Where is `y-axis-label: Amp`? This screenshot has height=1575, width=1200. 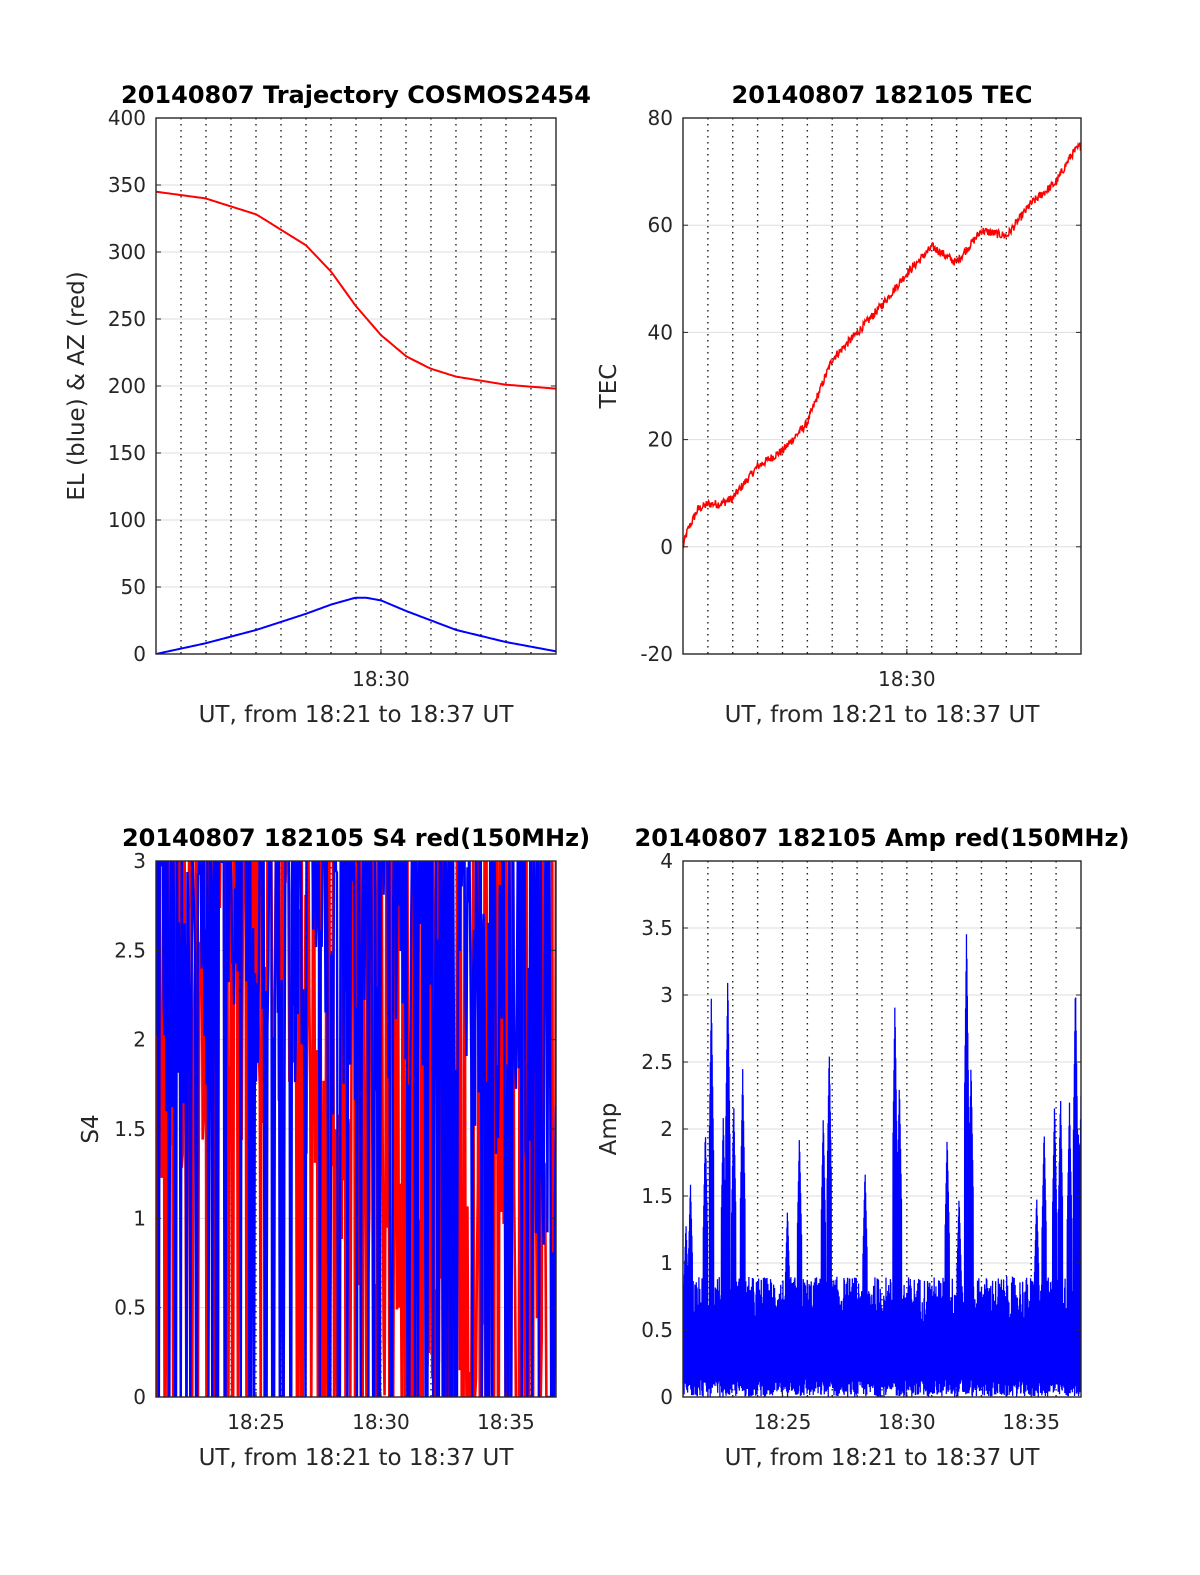 y-axis-label: Amp is located at coordinates (609, 1129).